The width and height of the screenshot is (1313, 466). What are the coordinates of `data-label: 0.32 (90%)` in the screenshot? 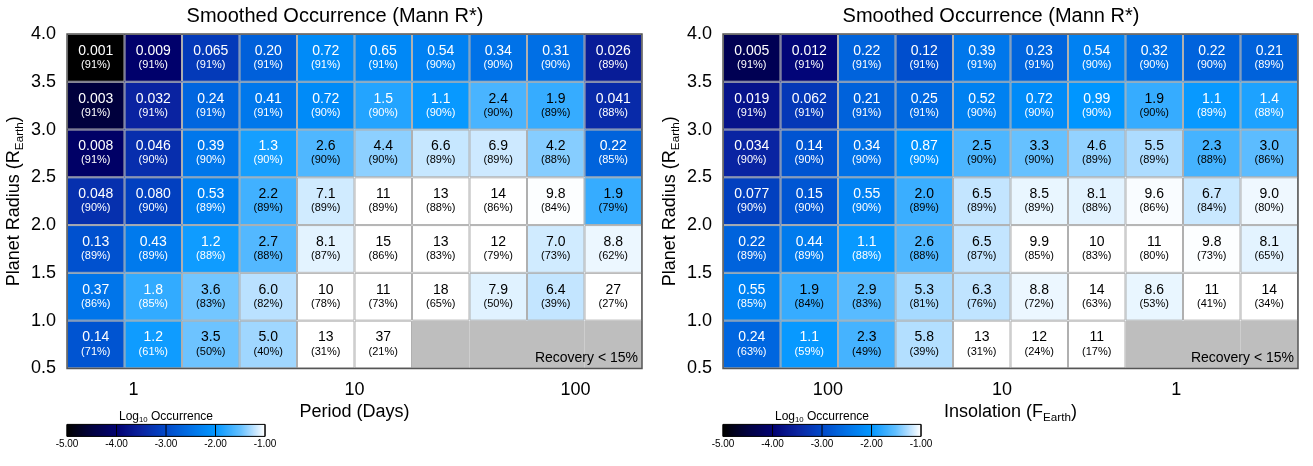 It's located at (1154, 55).